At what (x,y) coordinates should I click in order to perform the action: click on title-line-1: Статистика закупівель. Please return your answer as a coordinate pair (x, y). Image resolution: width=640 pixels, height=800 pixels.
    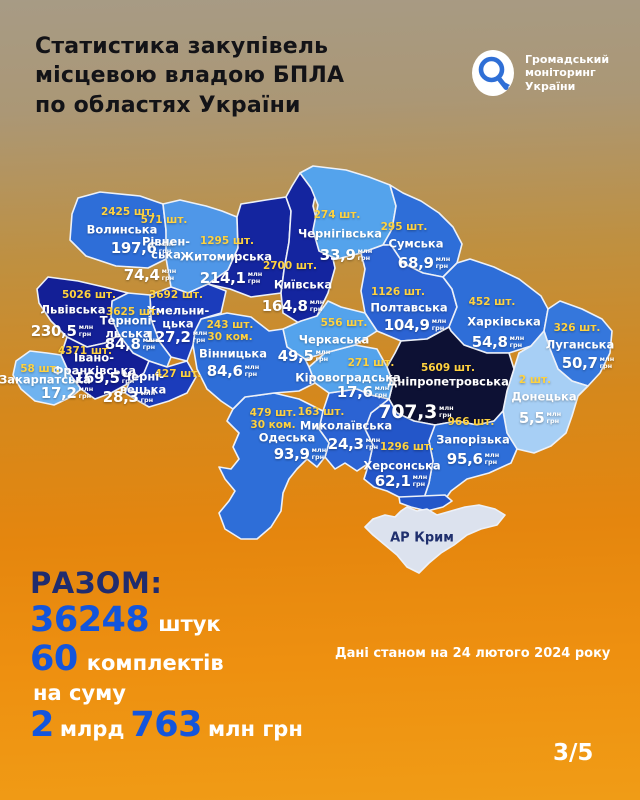
    Looking at the image, I should click on (182, 46).